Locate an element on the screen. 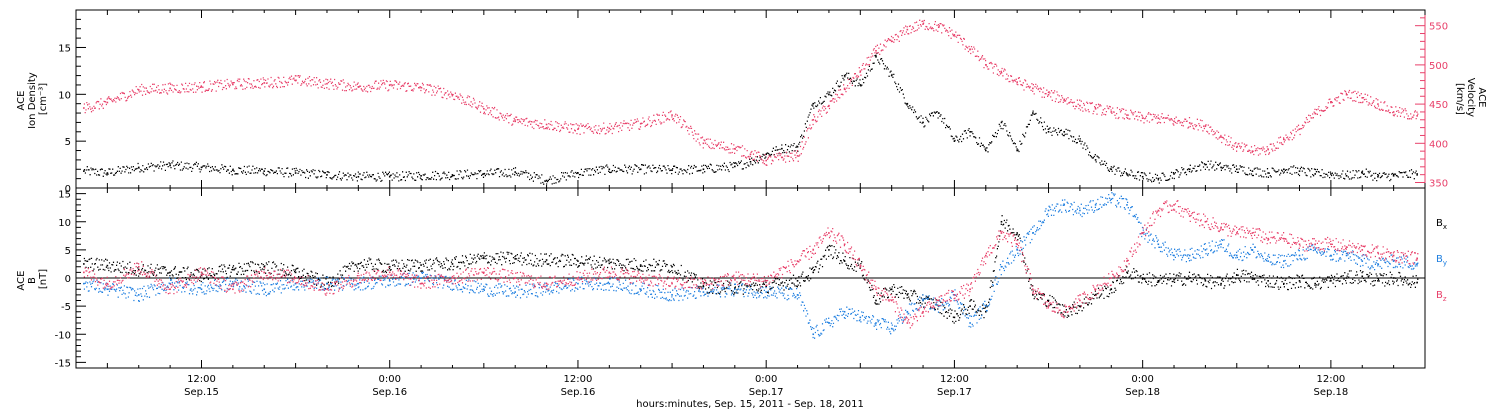 This screenshot has height=410, width=1500. field-tick-label: -15 is located at coordinates (63, 363).